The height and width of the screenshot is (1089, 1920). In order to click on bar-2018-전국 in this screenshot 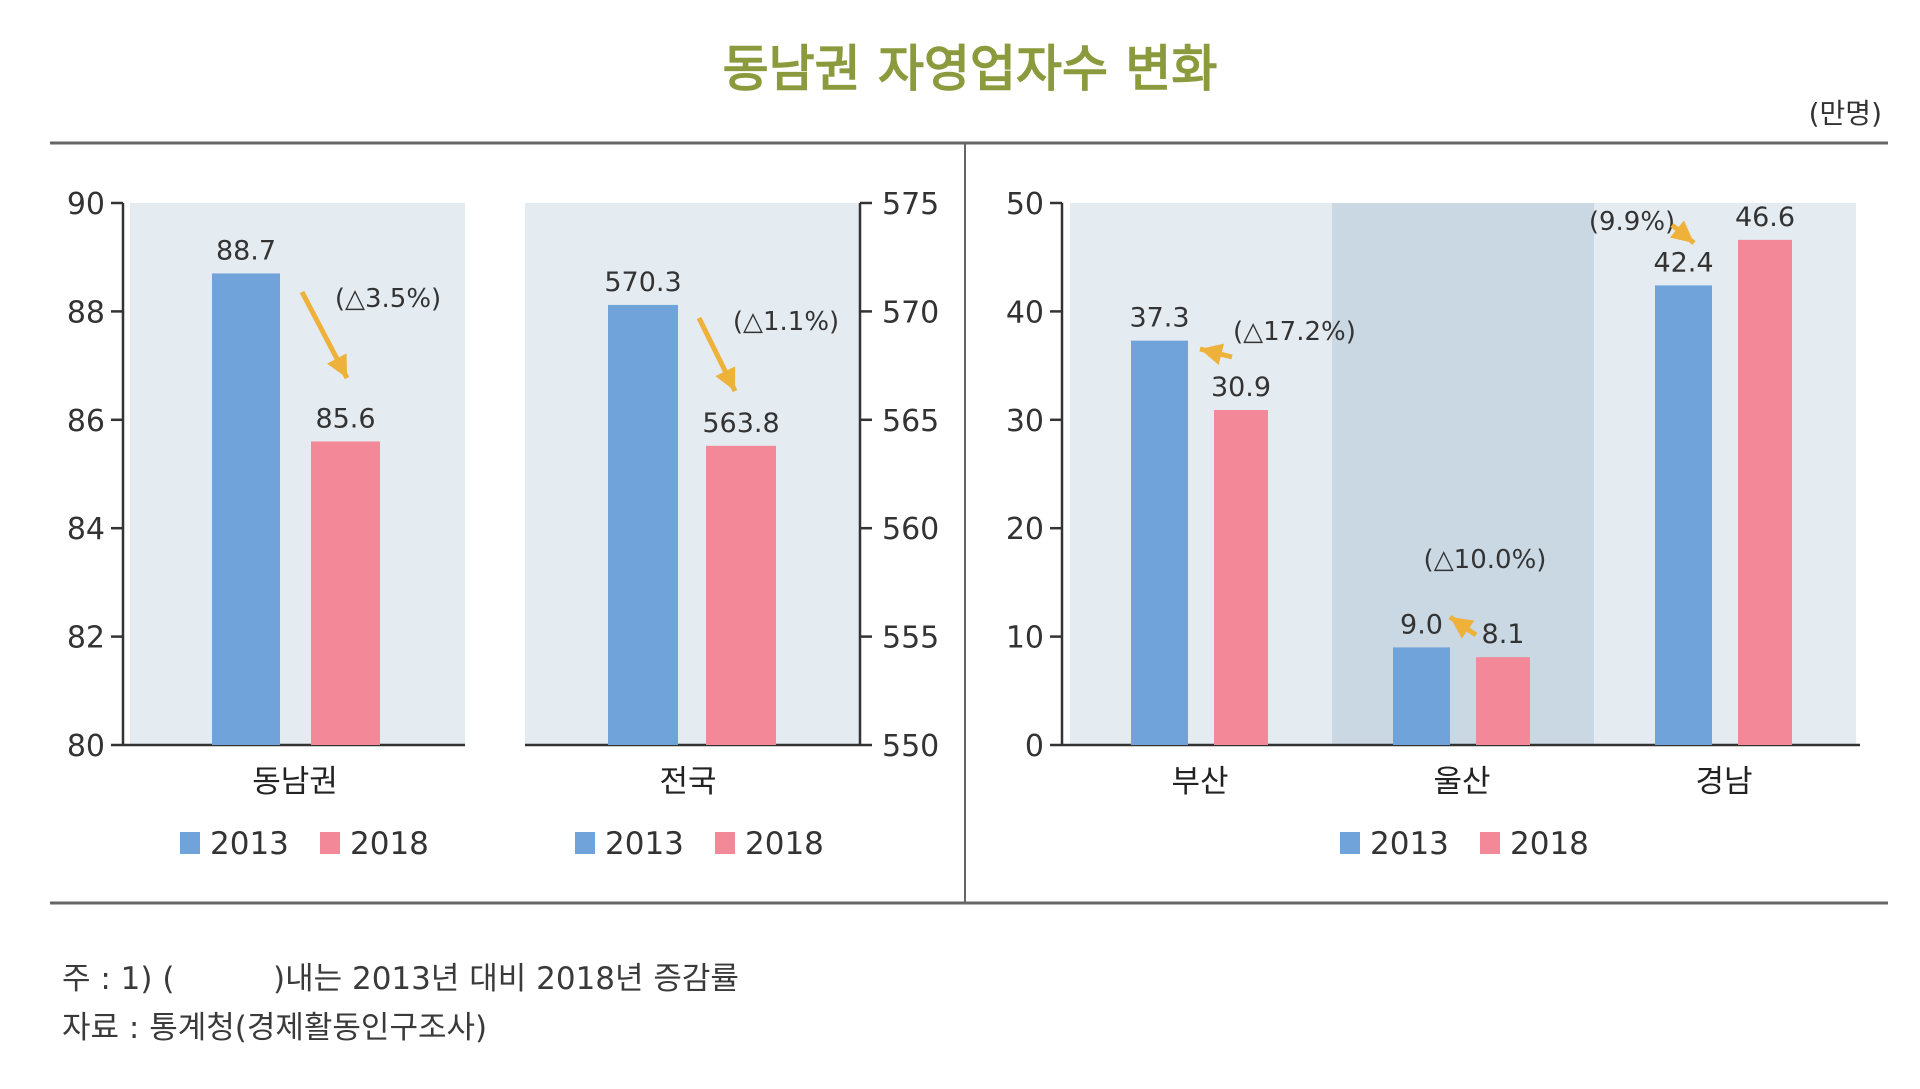, I will do `click(741, 595)`.